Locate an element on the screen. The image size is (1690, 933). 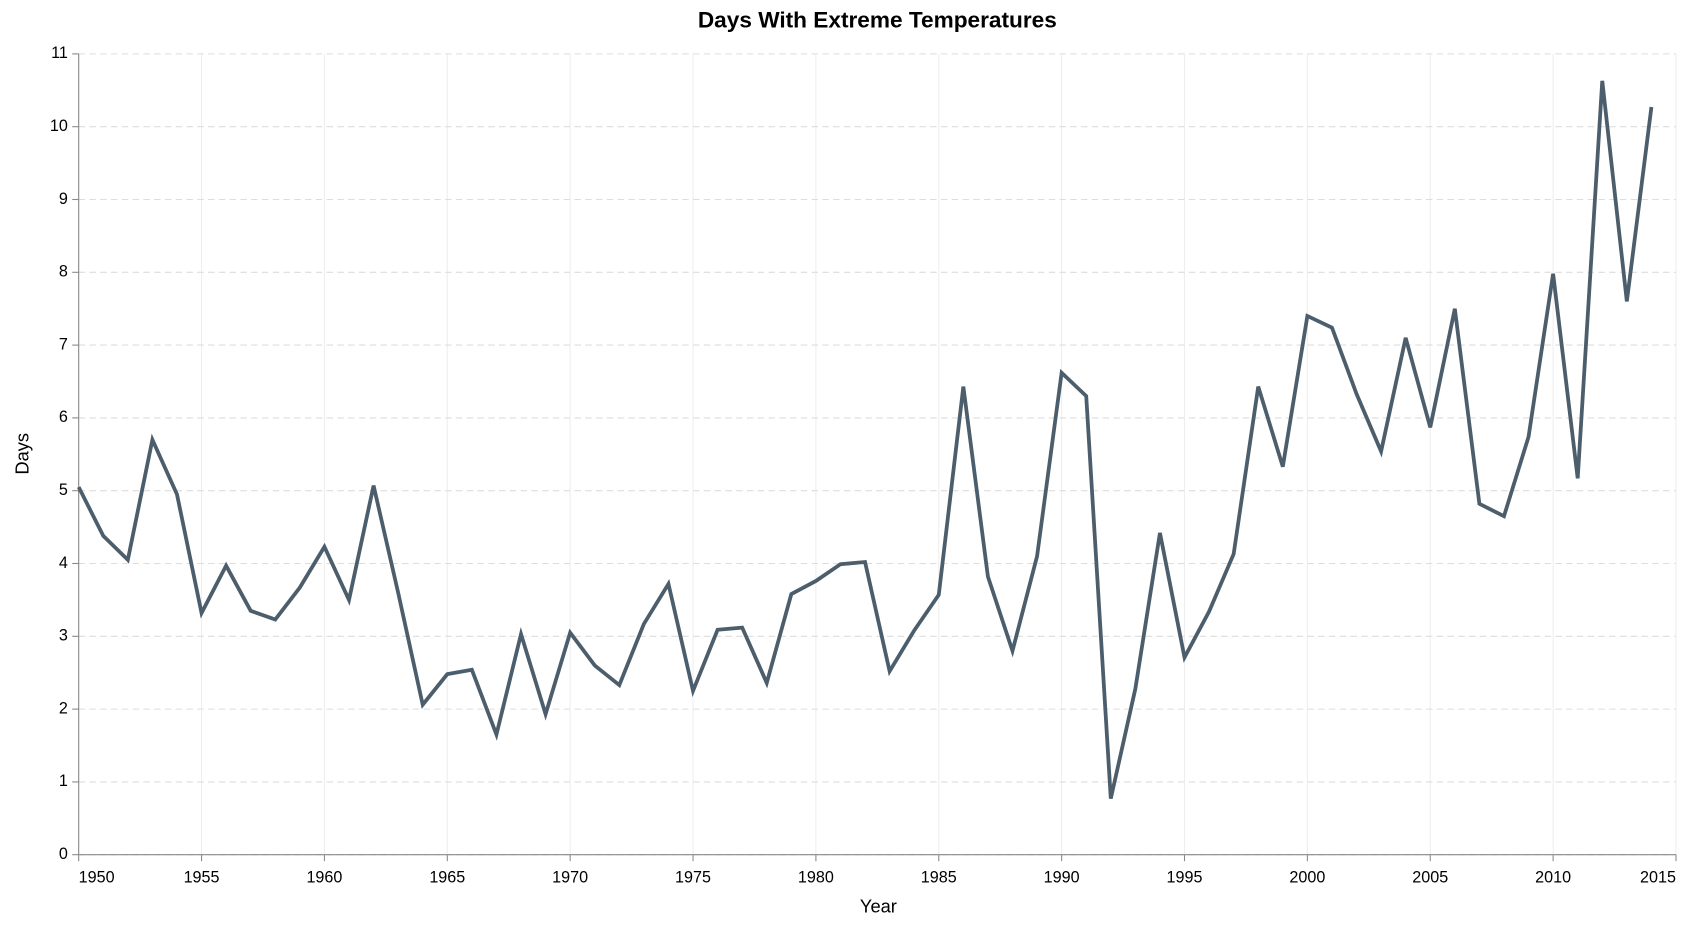
y-tick-label: 10 is located at coordinates (59, 126).